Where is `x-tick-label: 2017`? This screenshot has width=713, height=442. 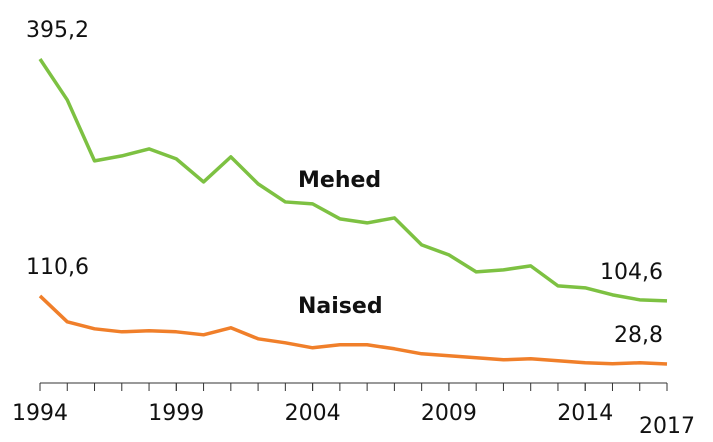 x-tick-label: 2017 is located at coordinates (667, 426).